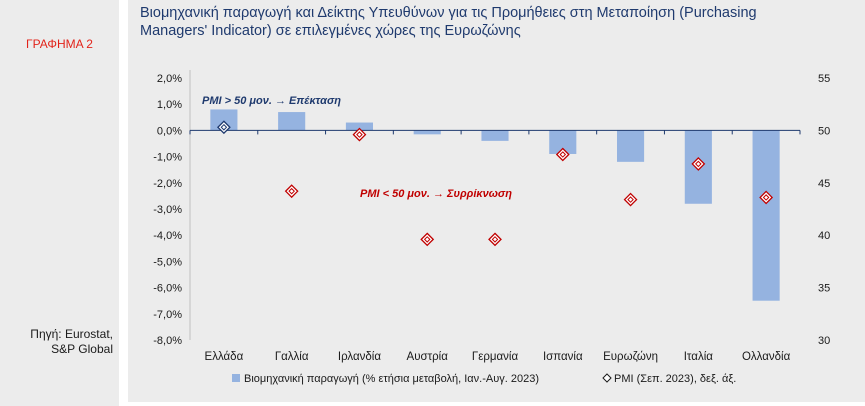 This screenshot has height=406, width=865. What do you see at coordinates (824, 289) in the screenshot?
I see `y-right-tick-label: 35` at bounding box center [824, 289].